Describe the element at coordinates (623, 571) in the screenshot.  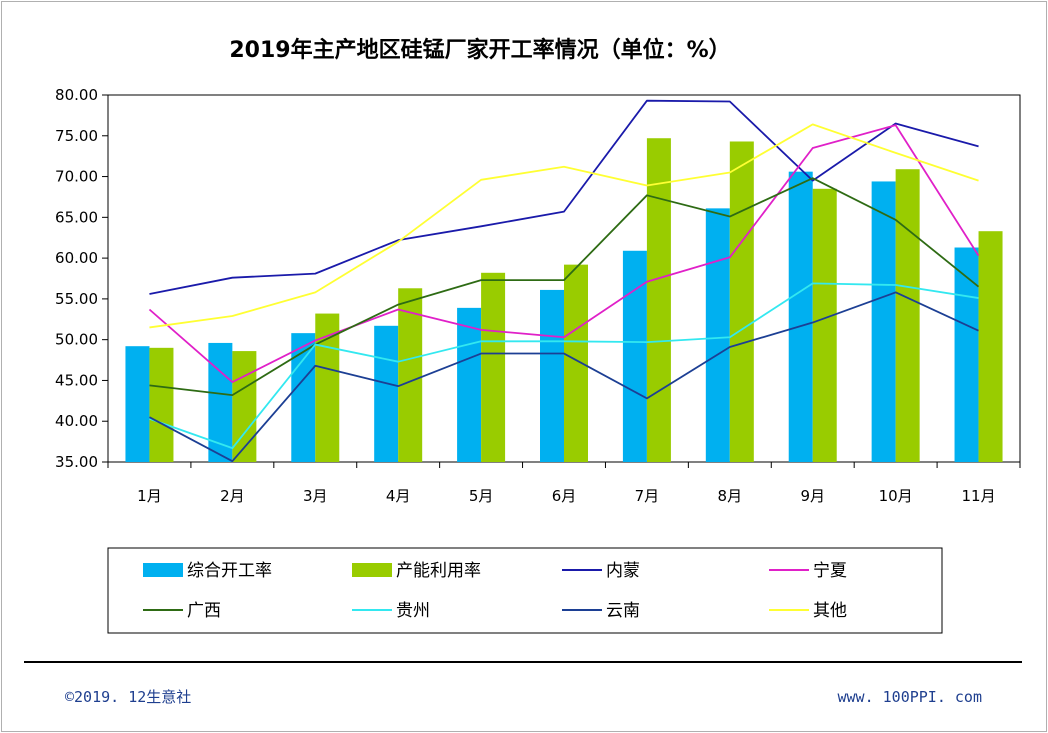
I see `legend-label: 内蒙` at that location.